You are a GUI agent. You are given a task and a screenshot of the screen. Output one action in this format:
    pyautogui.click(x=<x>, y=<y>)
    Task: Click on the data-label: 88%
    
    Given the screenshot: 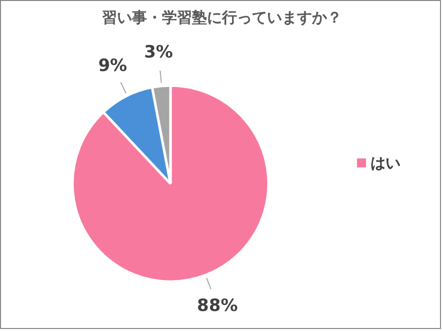 What is the action you would take?
    pyautogui.click(x=217, y=306)
    